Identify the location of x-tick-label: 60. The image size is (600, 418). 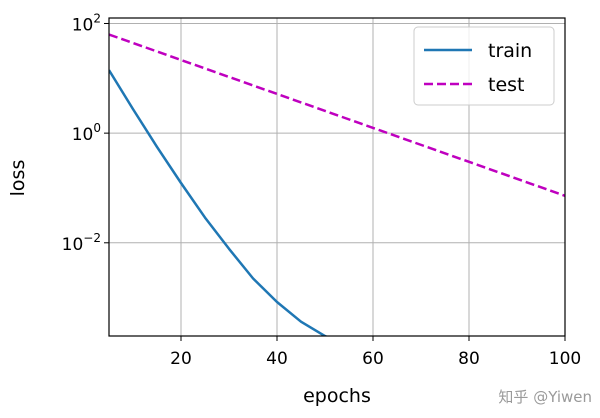
(373, 359).